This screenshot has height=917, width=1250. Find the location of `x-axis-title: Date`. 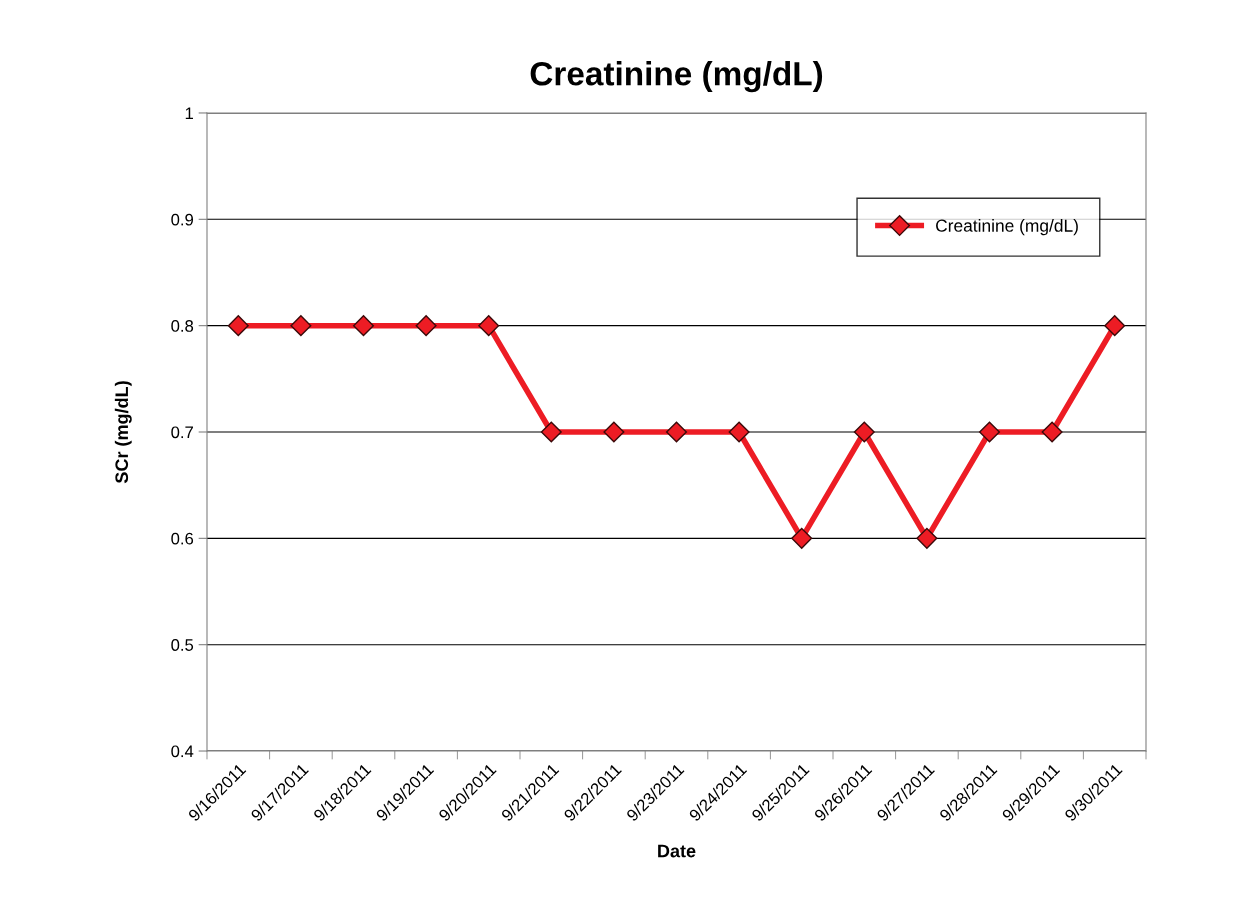

x-axis-title: Date is located at coordinates (677, 851).